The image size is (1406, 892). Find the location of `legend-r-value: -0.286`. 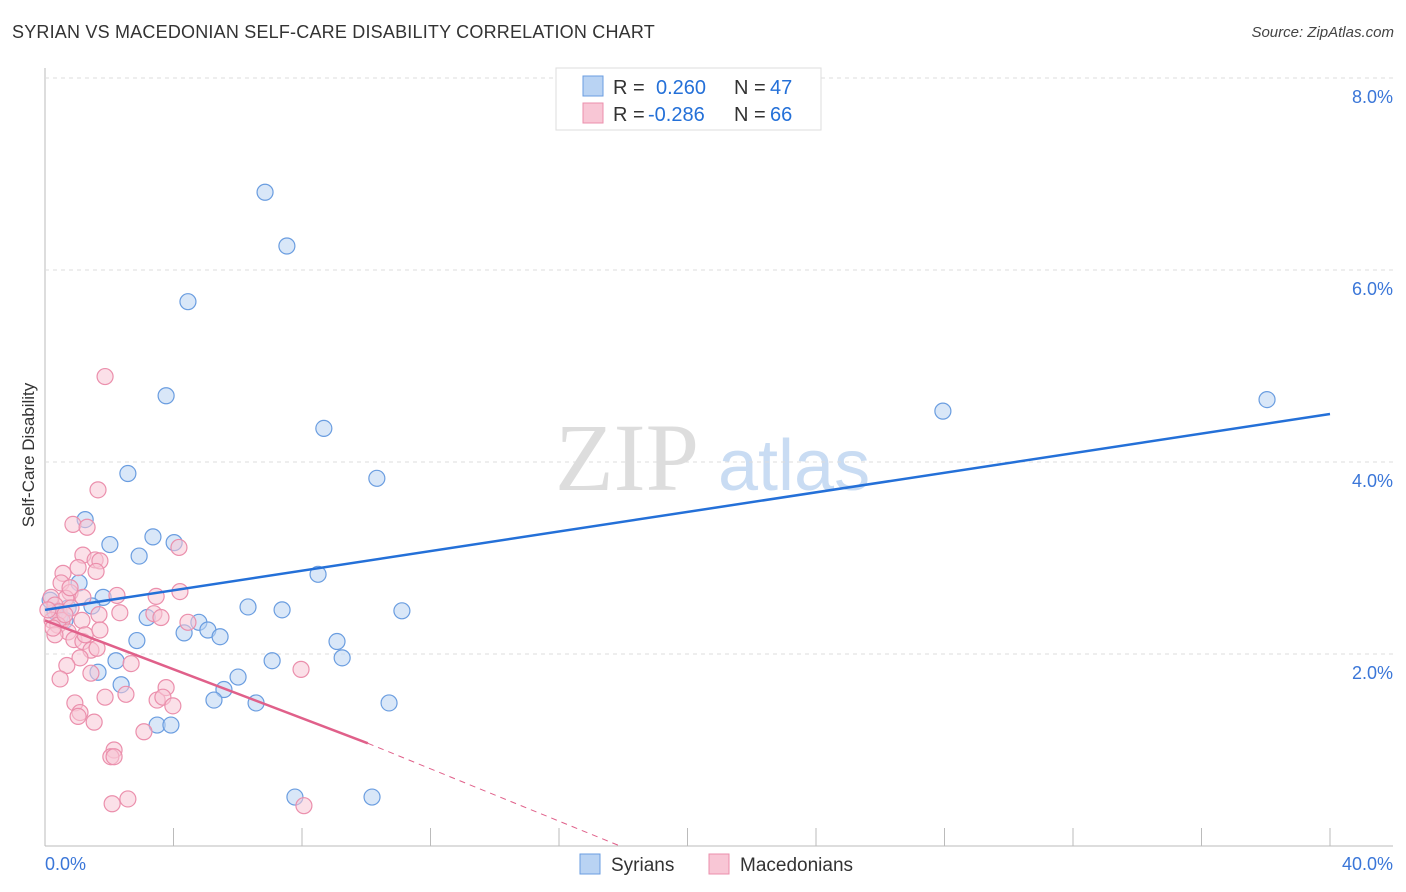

legend-r-value: -0.286 is located at coordinates (676, 115).